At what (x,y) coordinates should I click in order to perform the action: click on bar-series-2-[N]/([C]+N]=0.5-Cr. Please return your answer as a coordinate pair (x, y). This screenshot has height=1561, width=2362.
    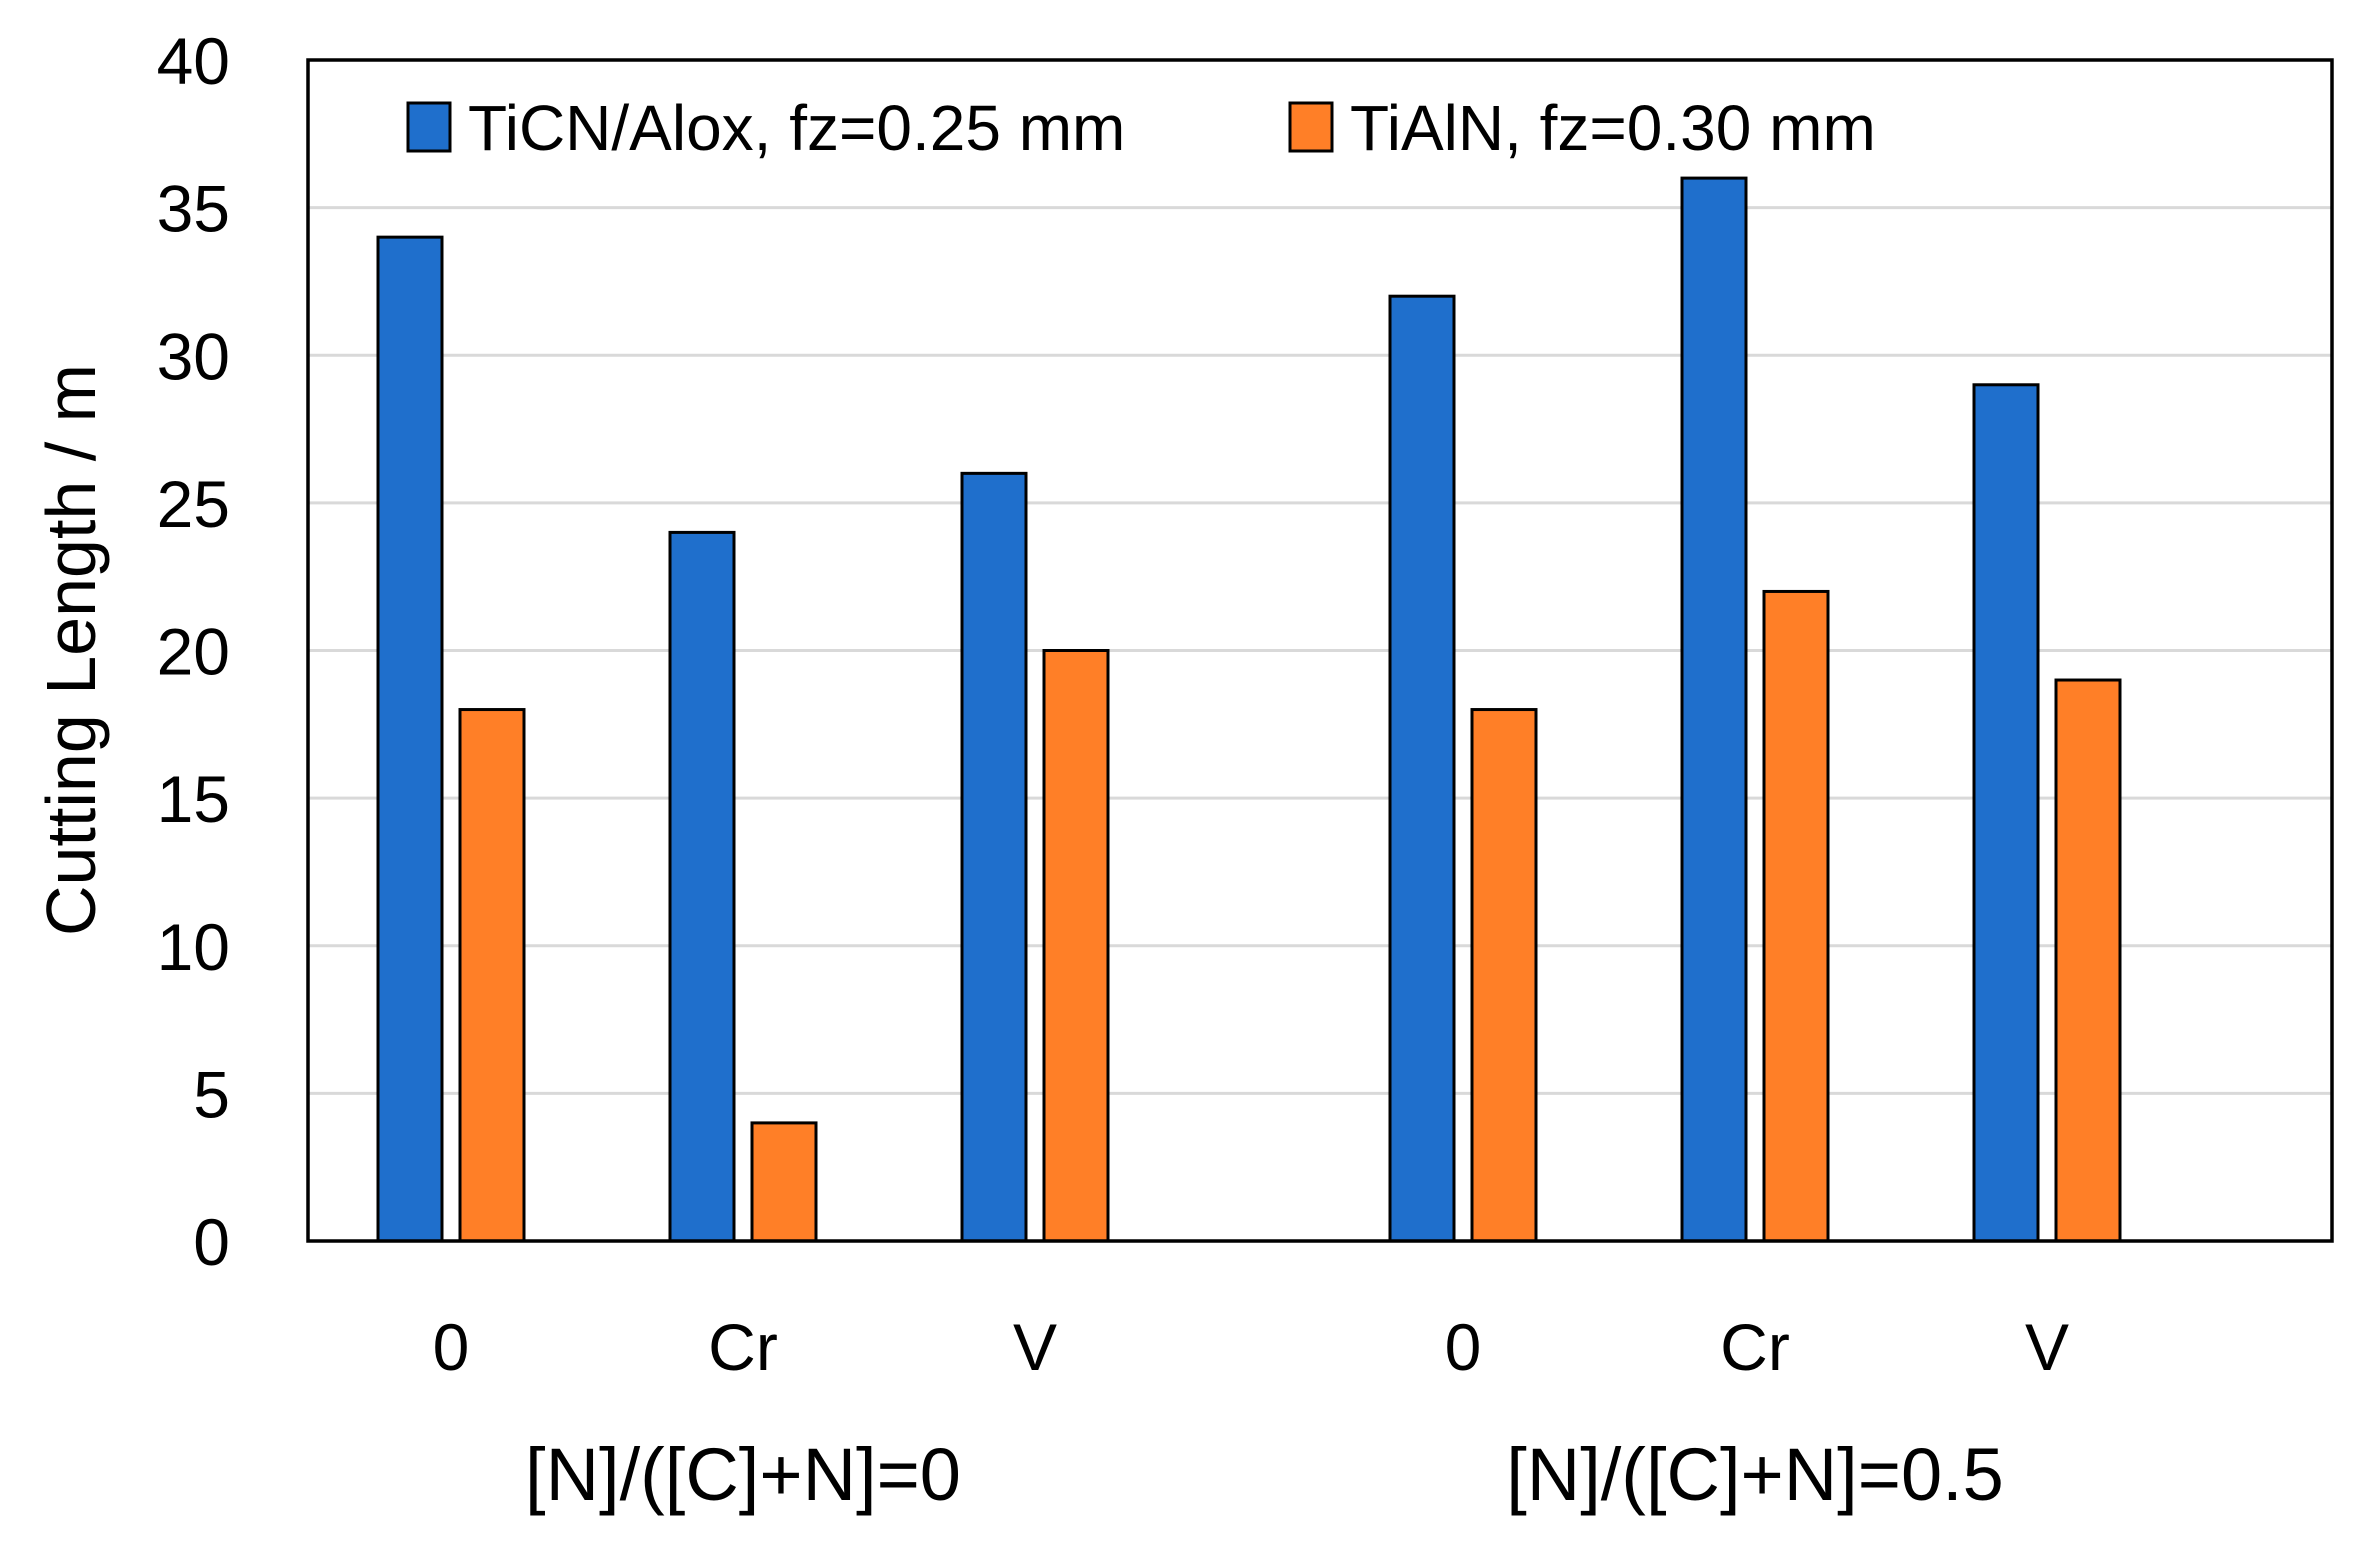
    Looking at the image, I should click on (1796, 916).